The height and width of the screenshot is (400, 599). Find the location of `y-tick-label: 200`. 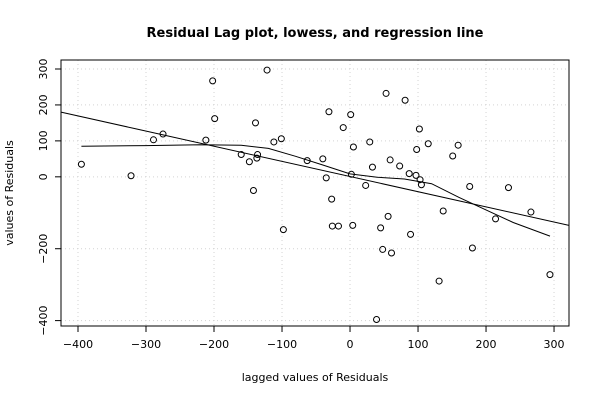

y-tick-label: 200 is located at coordinates (43, 104).